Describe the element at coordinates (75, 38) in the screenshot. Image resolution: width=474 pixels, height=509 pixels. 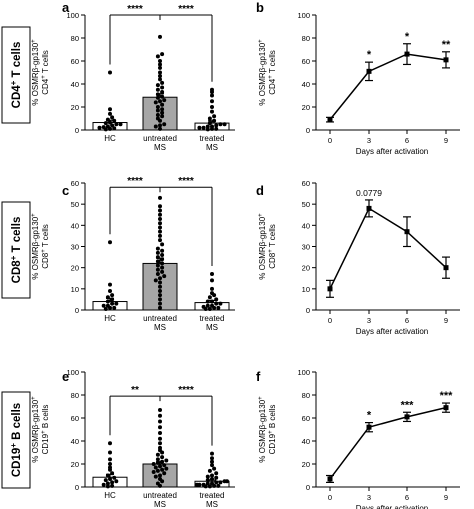
I see `y-tick-label: 80` at that location.